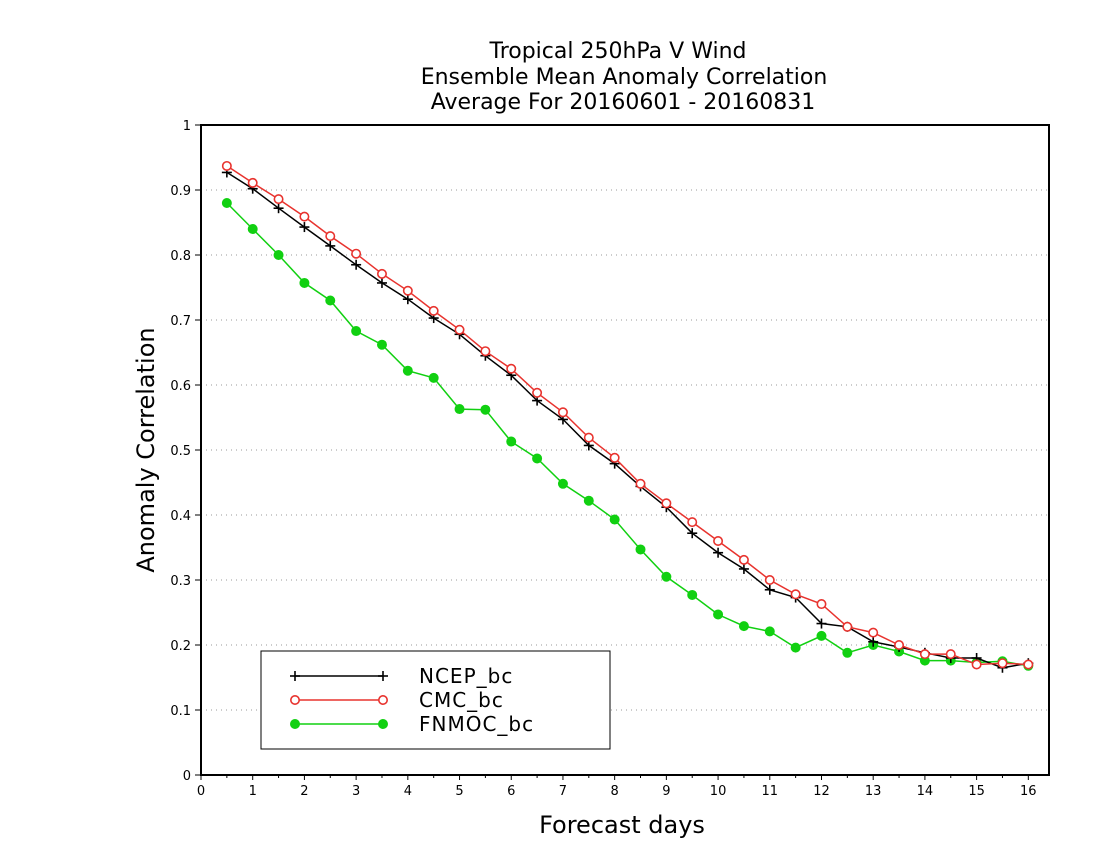  I want to click on chart-title-line-2: Ensemble Mean Anomaly Correlation, so click(624, 77).